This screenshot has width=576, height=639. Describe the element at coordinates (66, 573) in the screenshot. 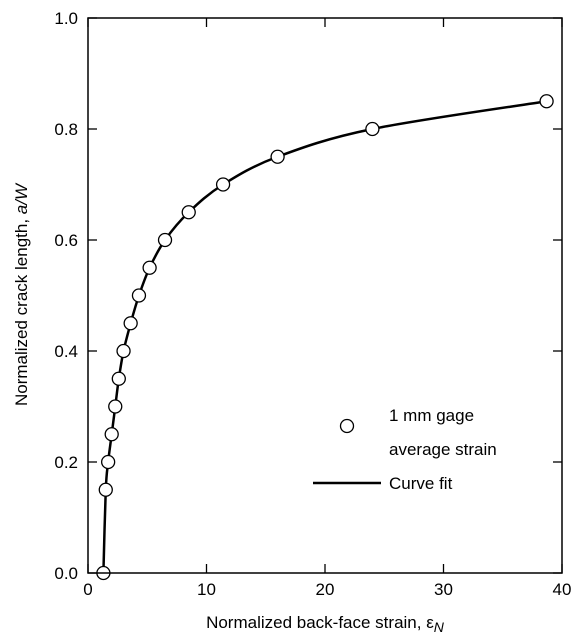

I see `y-tick-label: 0.0` at that location.